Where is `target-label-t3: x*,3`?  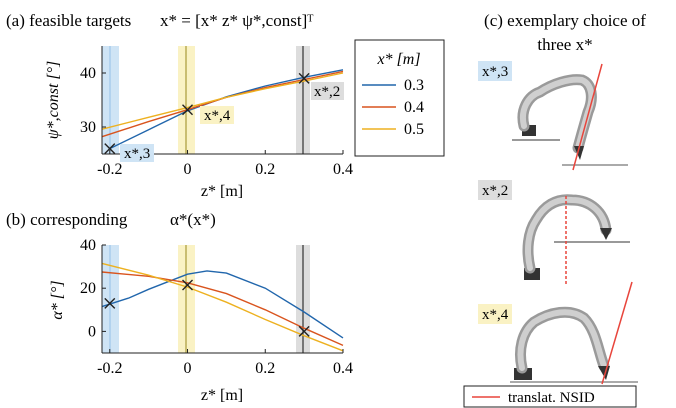 target-label-t3: x*,3 is located at coordinates (137, 153).